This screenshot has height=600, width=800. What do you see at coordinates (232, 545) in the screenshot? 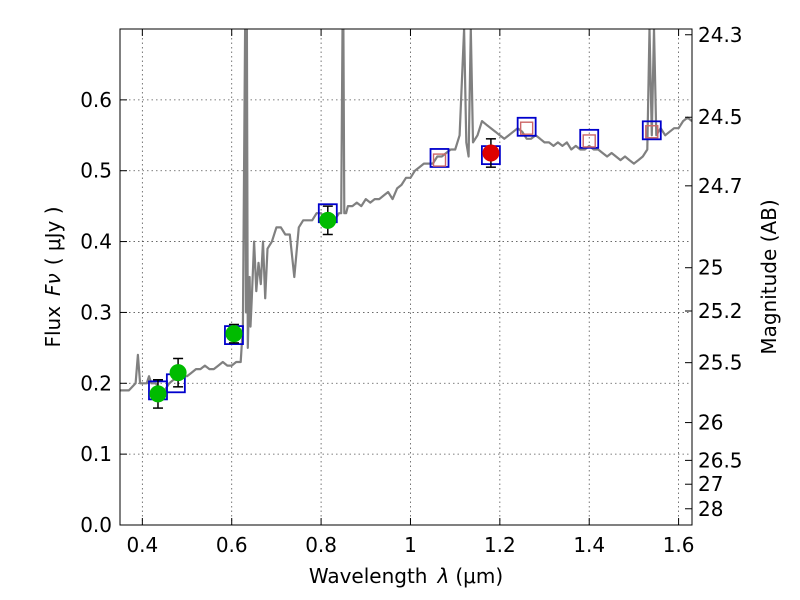
I see `x-tick-label: 0.6` at bounding box center [232, 545].